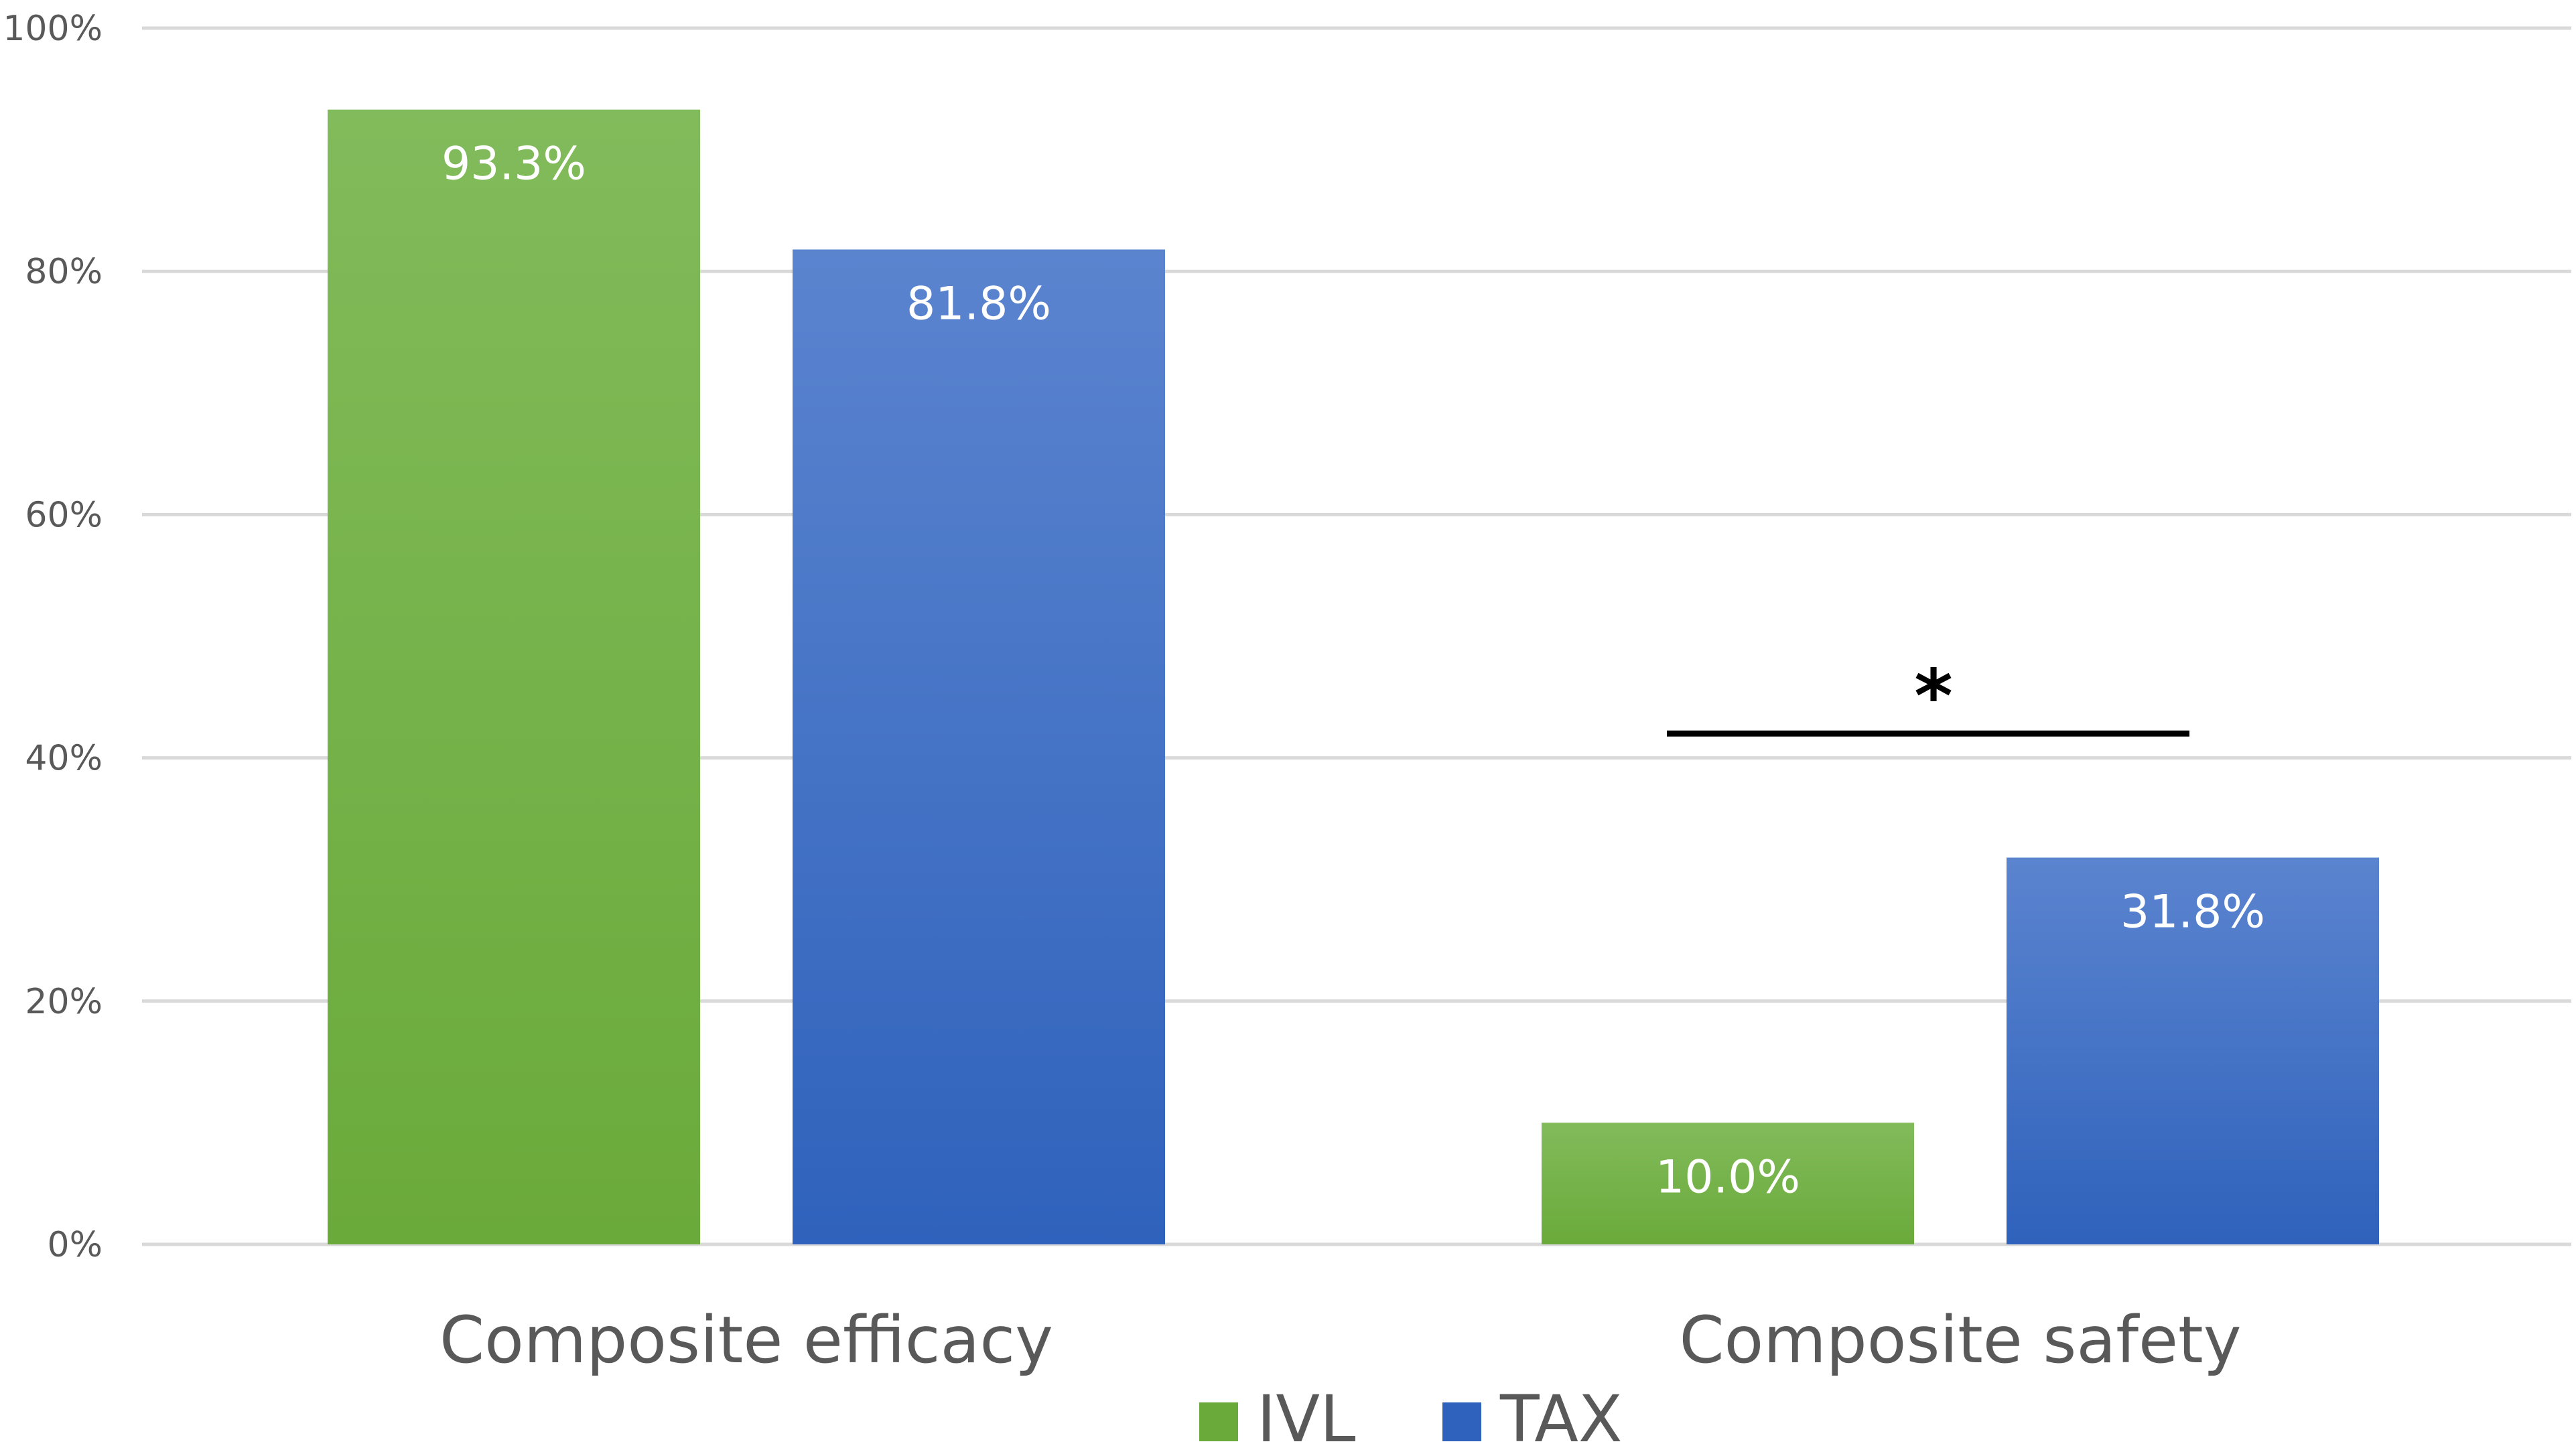 This screenshot has width=2576, height=1454. Describe the element at coordinates (1461, 1421) in the screenshot. I see `legend-swatch-tax` at that location.